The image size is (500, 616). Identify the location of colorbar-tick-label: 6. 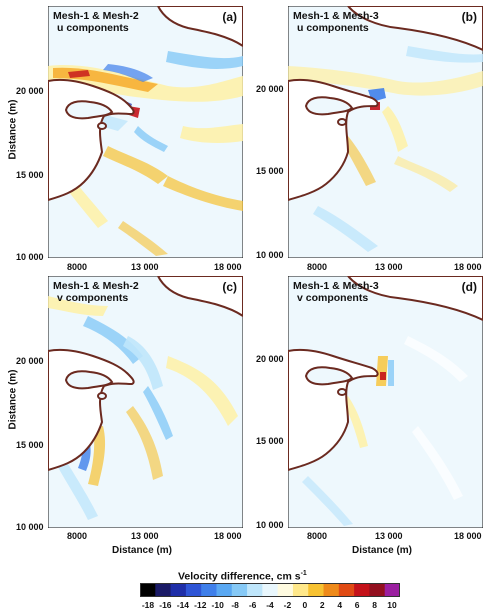
(357, 605).